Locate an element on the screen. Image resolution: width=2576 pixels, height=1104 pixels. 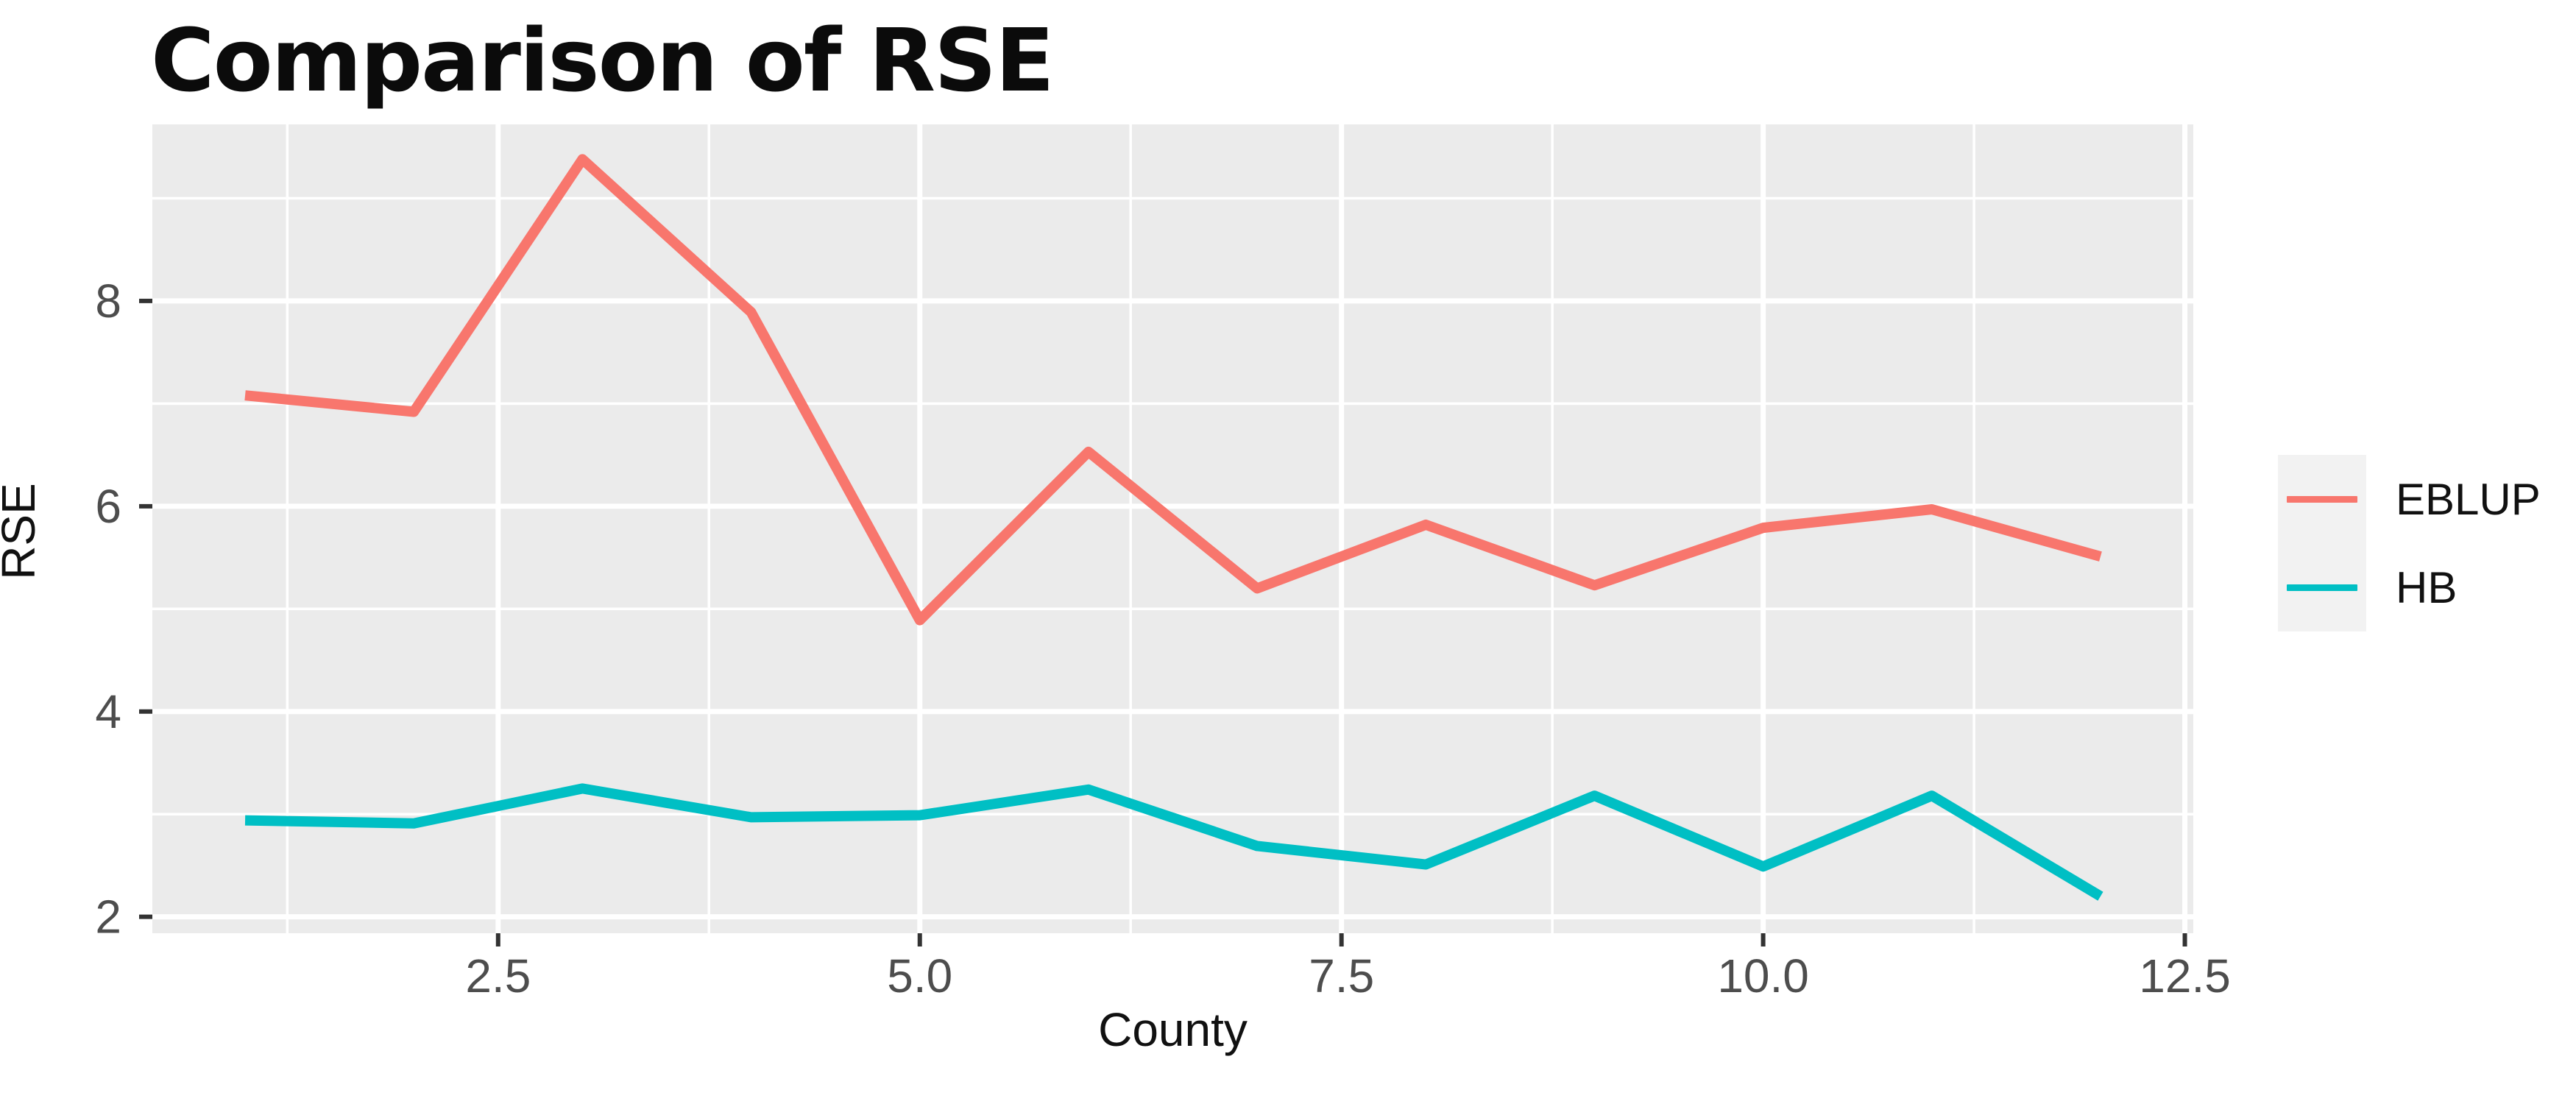
svg-text: 12.5 is located at coordinates (2185, 975).